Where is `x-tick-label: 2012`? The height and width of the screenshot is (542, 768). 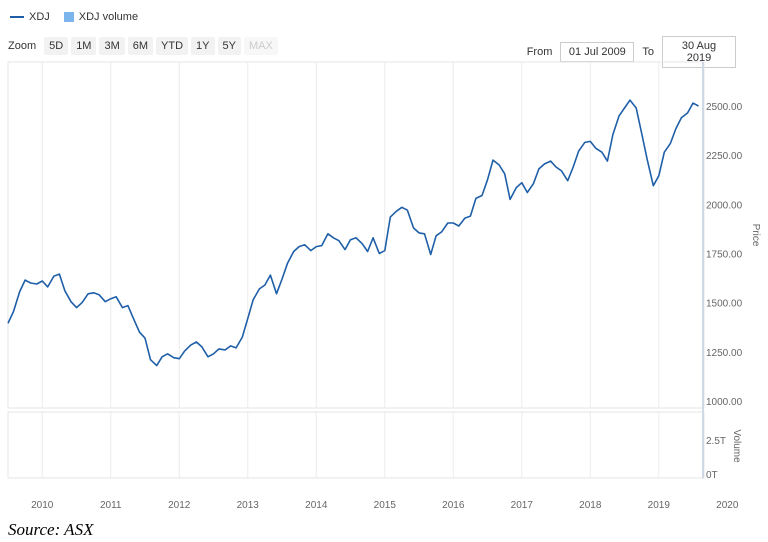
x-tick-label: 2012 is located at coordinates (179, 505).